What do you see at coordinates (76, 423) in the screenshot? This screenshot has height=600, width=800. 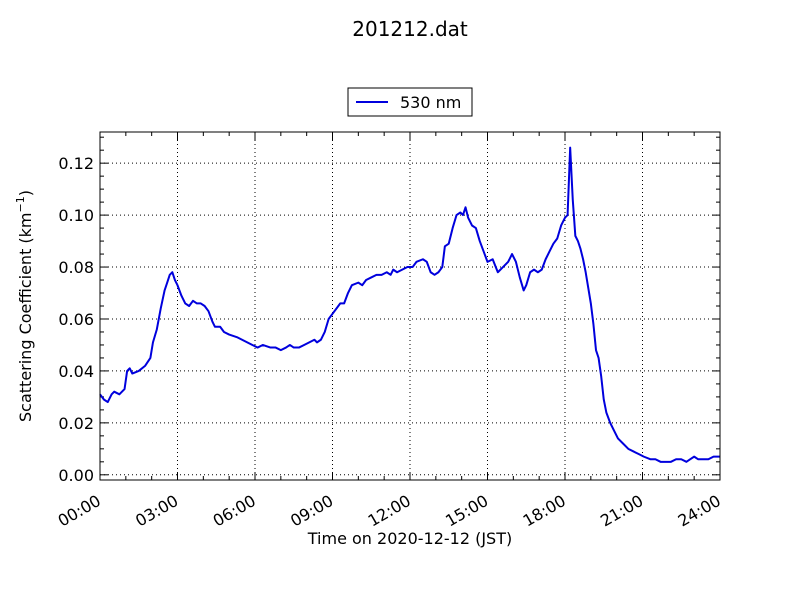 I see `y-tick-label: 0.02` at bounding box center [76, 423].